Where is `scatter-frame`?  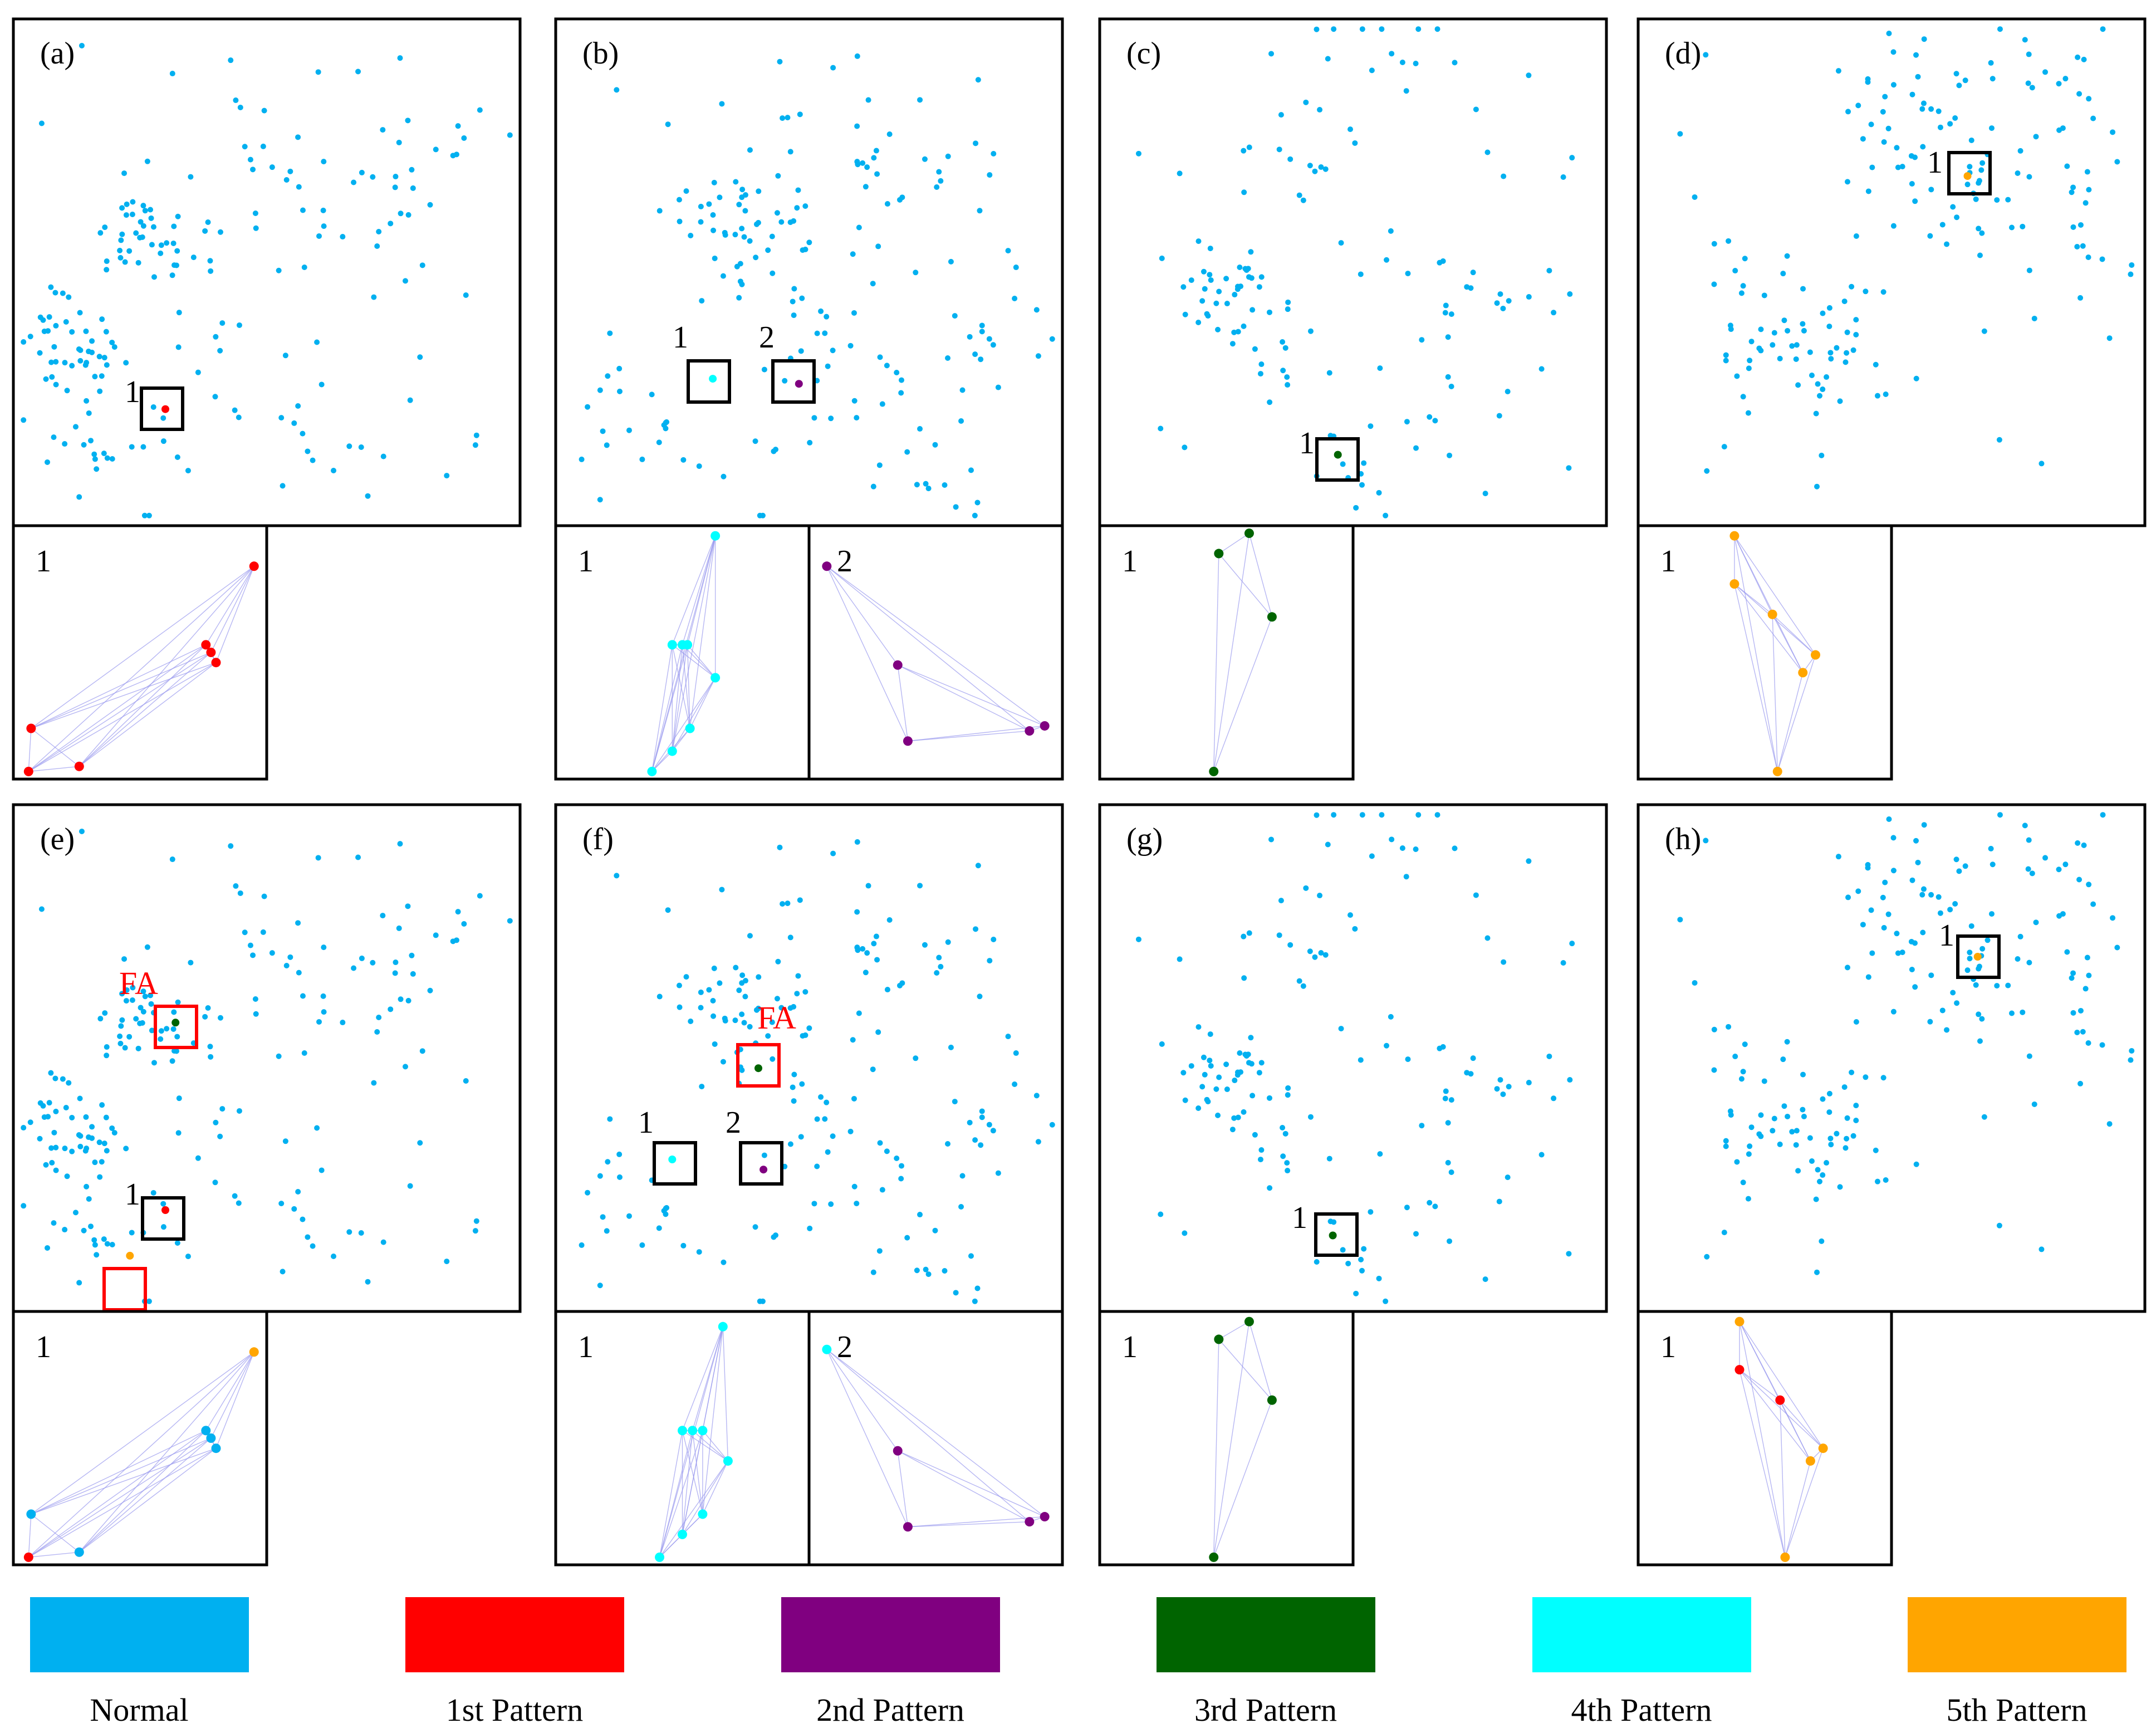
scatter-frame is located at coordinates (1353, 272).